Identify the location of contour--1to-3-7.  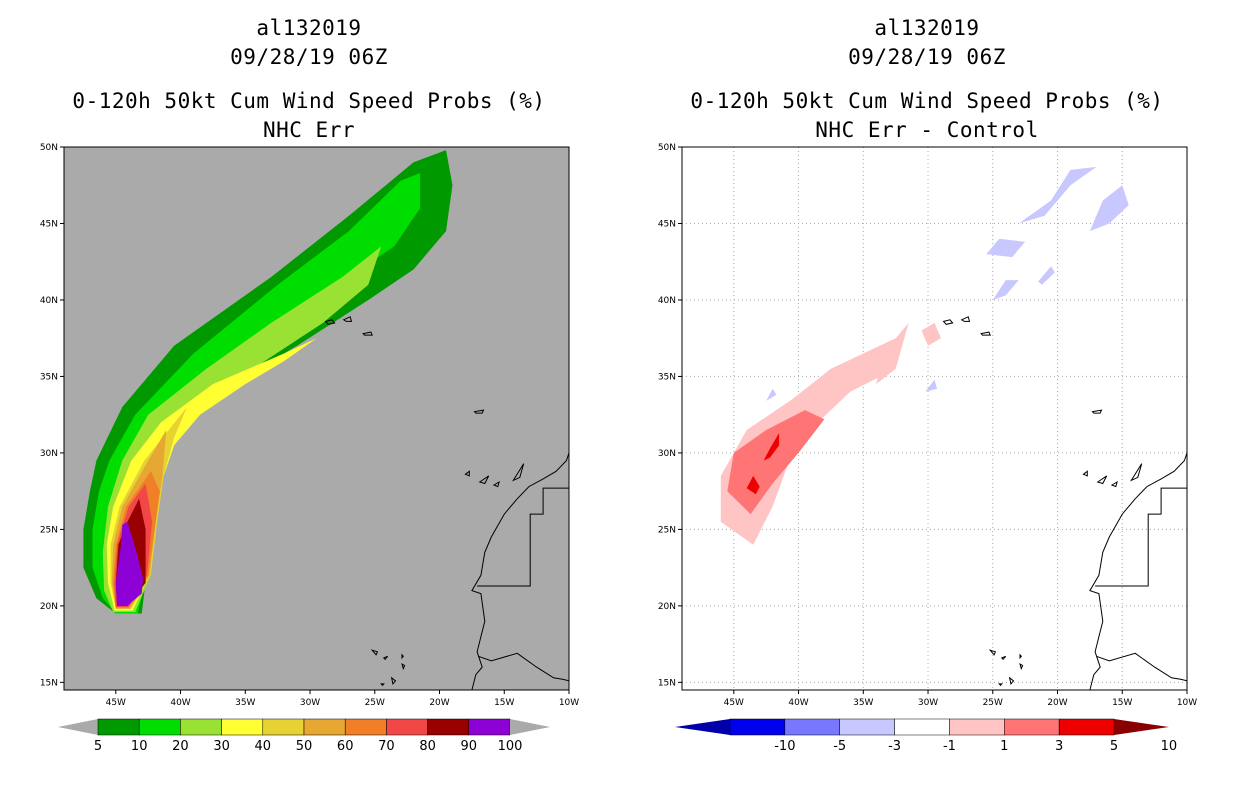
(1109, 208).